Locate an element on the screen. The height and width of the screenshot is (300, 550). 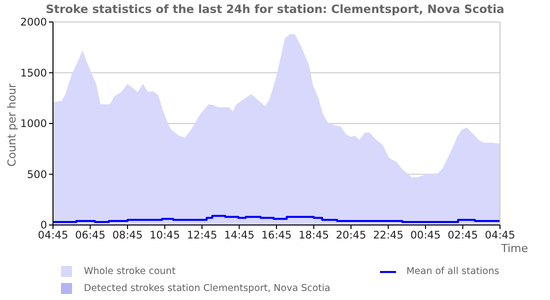
x-tick-label: 18:45 is located at coordinates (313, 235).